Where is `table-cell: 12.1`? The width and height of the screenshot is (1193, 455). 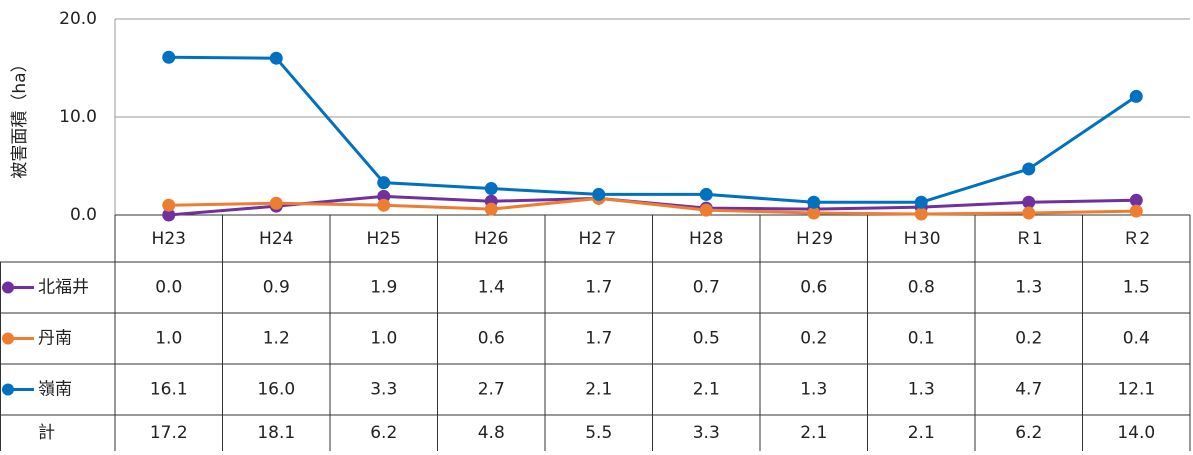 table-cell: 12.1 is located at coordinates (1136, 390).